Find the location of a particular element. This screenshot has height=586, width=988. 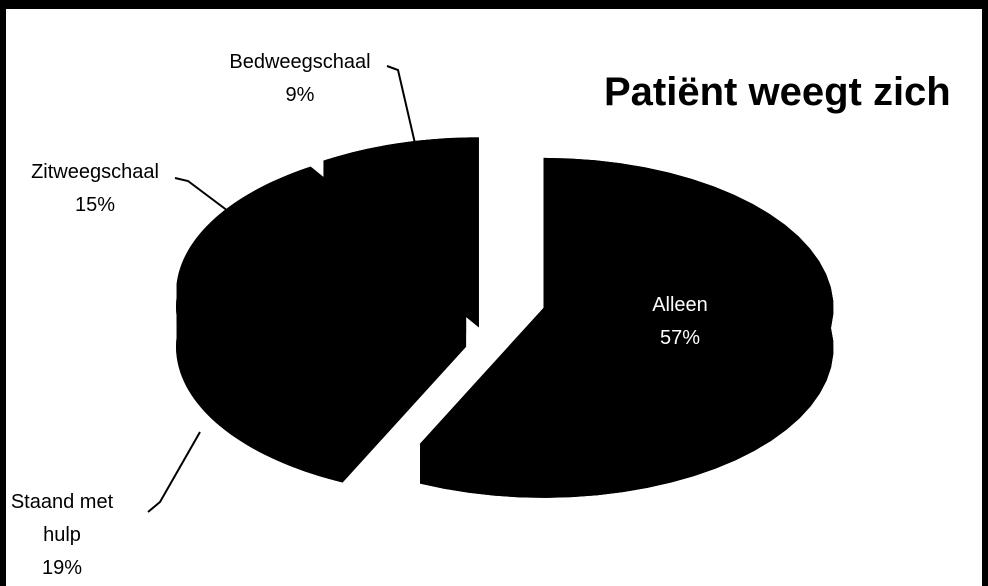

category-label: Staand met hulp is located at coordinates (62, 518).